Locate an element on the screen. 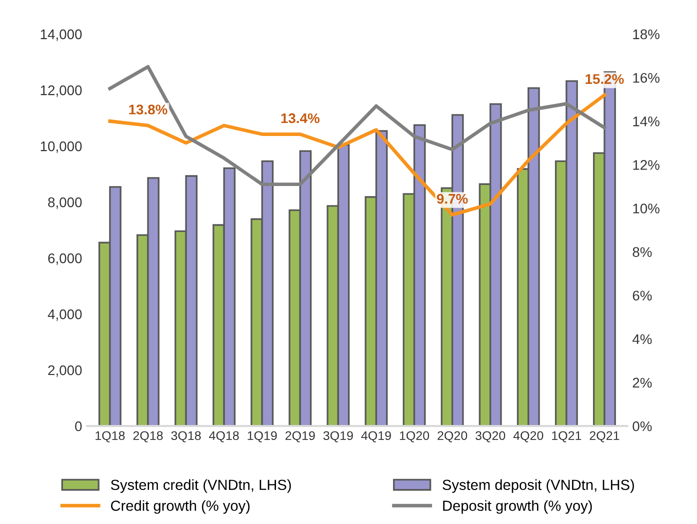 This screenshot has height=524, width=697. y2-tick-label: 10% is located at coordinates (646, 209).